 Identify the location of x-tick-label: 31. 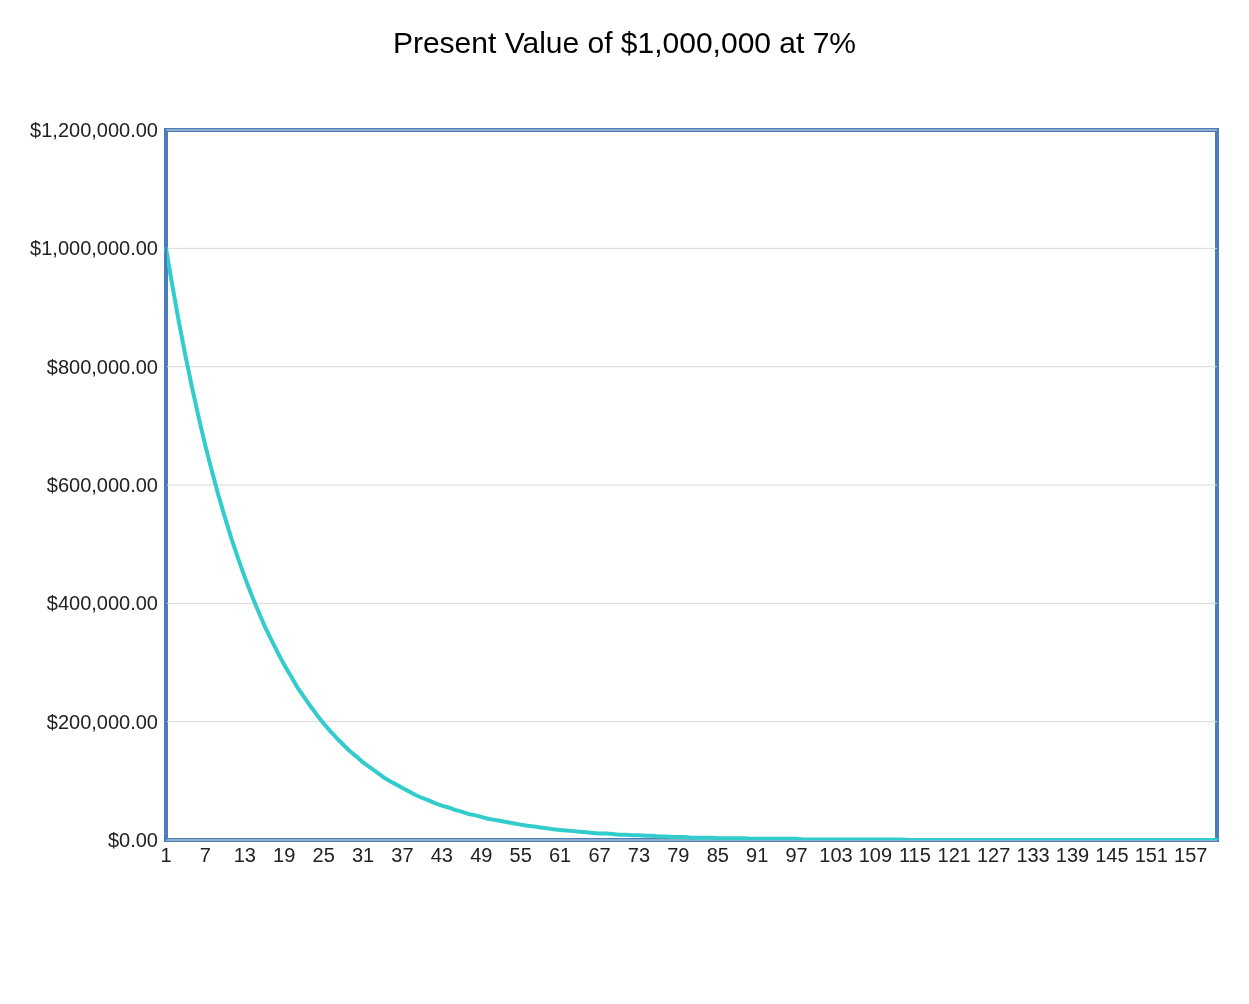
(363, 855).